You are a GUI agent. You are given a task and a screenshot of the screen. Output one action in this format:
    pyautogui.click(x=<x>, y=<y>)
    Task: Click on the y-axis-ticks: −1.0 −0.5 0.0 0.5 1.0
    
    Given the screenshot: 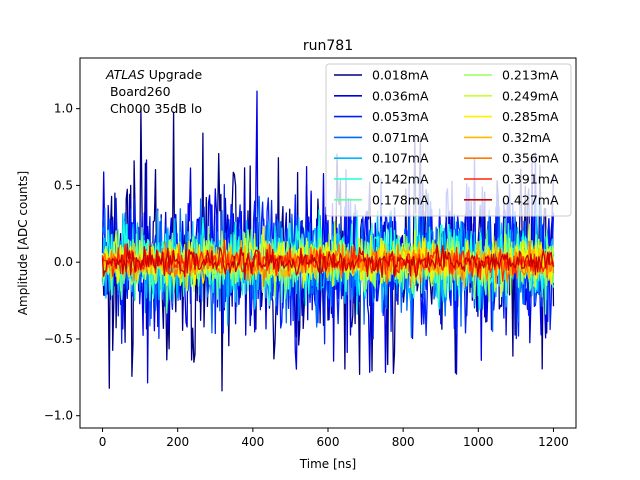 What is the action you would take?
    pyautogui.click(x=62, y=262)
    